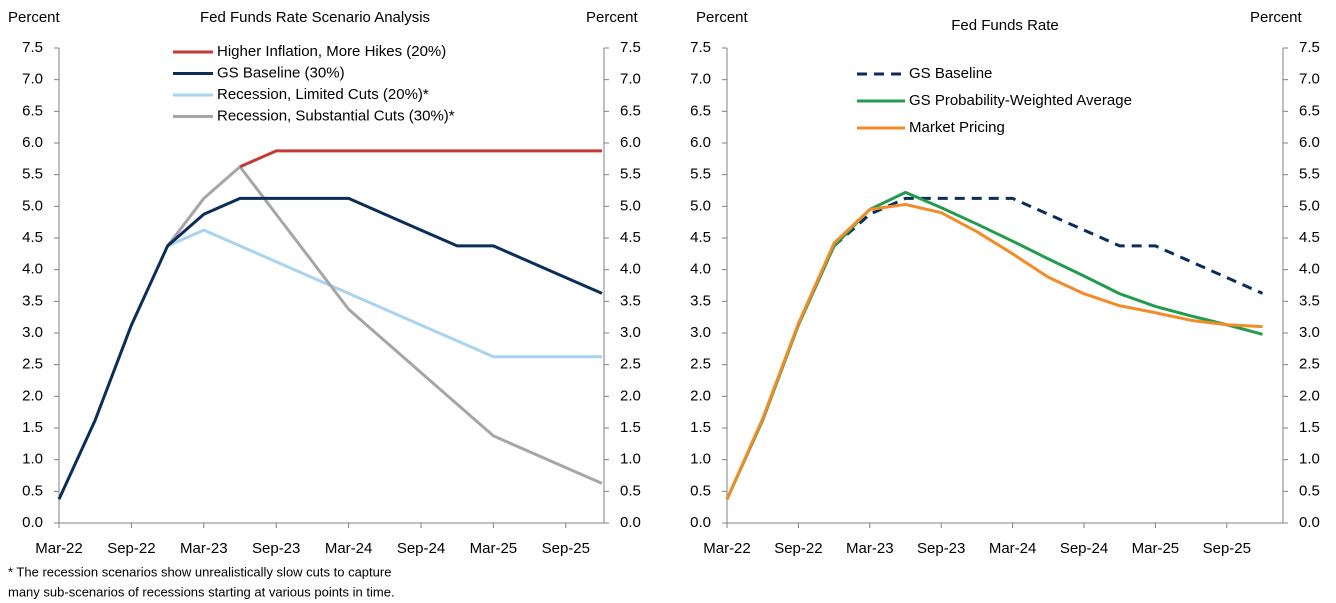  What do you see at coordinates (1005, 25) in the screenshot?
I see `chart-title: Fed Funds Rate` at bounding box center [1005, 25].